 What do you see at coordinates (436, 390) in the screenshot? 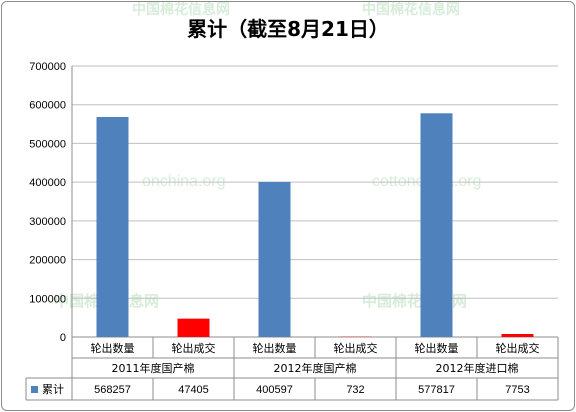
I see `data-label: 577817` at bounding box center [436, 390].